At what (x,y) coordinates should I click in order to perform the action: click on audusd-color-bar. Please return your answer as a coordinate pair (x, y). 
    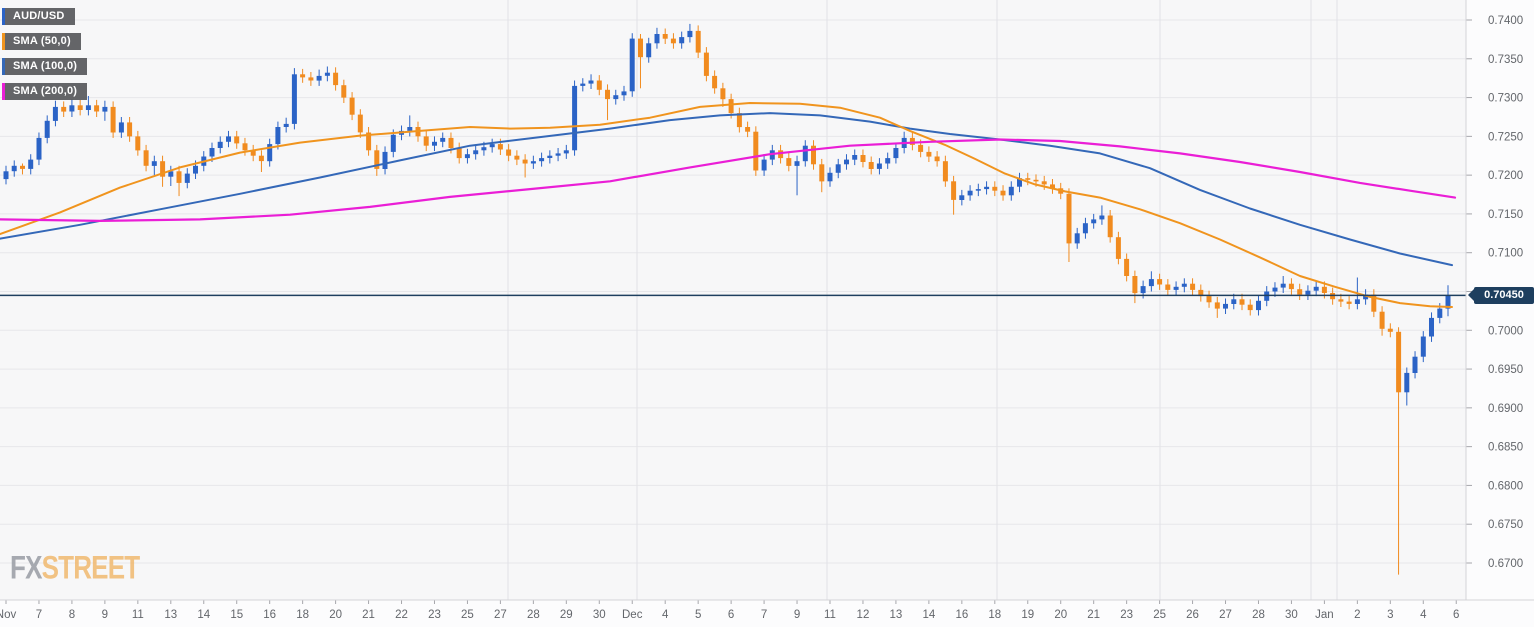
    Looking at the image, I should click on (3, 16).